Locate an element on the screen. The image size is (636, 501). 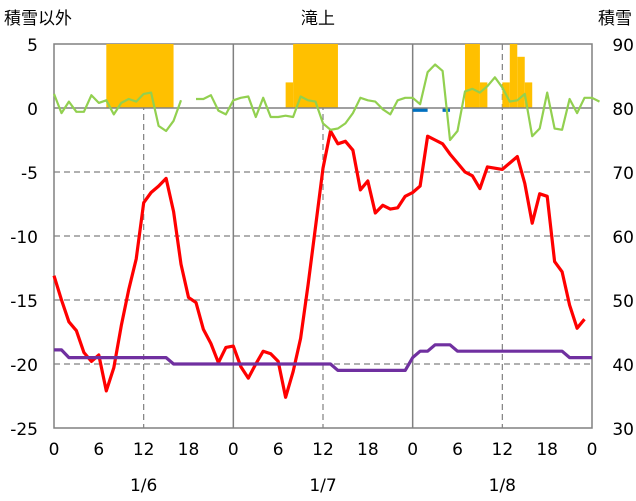
y-left-tick-label: 5 is located at coordinates (32, 46).